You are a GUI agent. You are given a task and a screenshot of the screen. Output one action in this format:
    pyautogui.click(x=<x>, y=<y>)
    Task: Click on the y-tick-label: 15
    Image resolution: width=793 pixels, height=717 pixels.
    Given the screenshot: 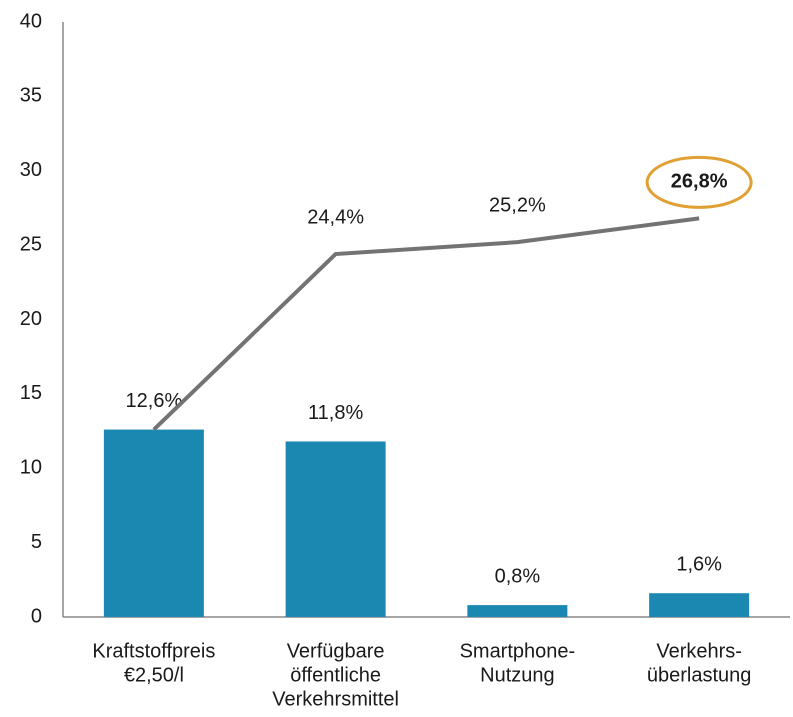 What is the action you would take?
    pyautogui.click(x=31, y=393)
    